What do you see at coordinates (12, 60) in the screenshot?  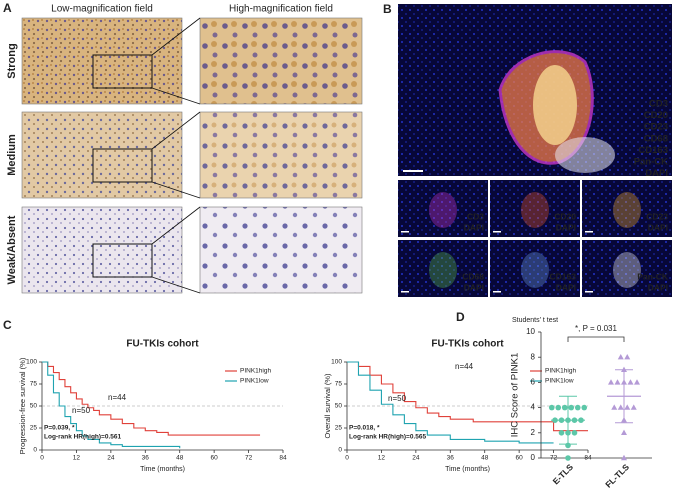 I see `row-label: Strong` at bounding box center [12, 60].